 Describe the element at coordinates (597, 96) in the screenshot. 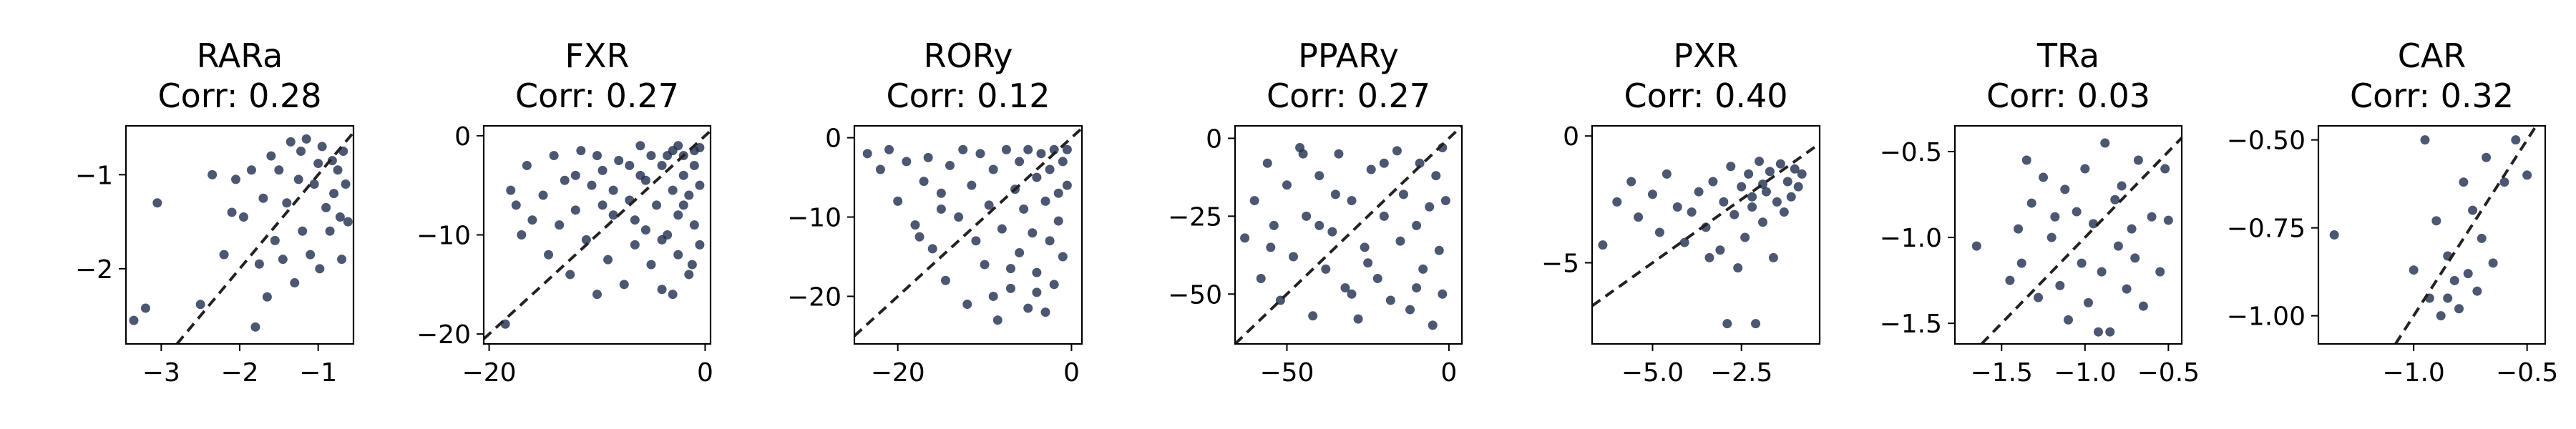

I see `chart-correlation: Corr: 0.27` at that location.